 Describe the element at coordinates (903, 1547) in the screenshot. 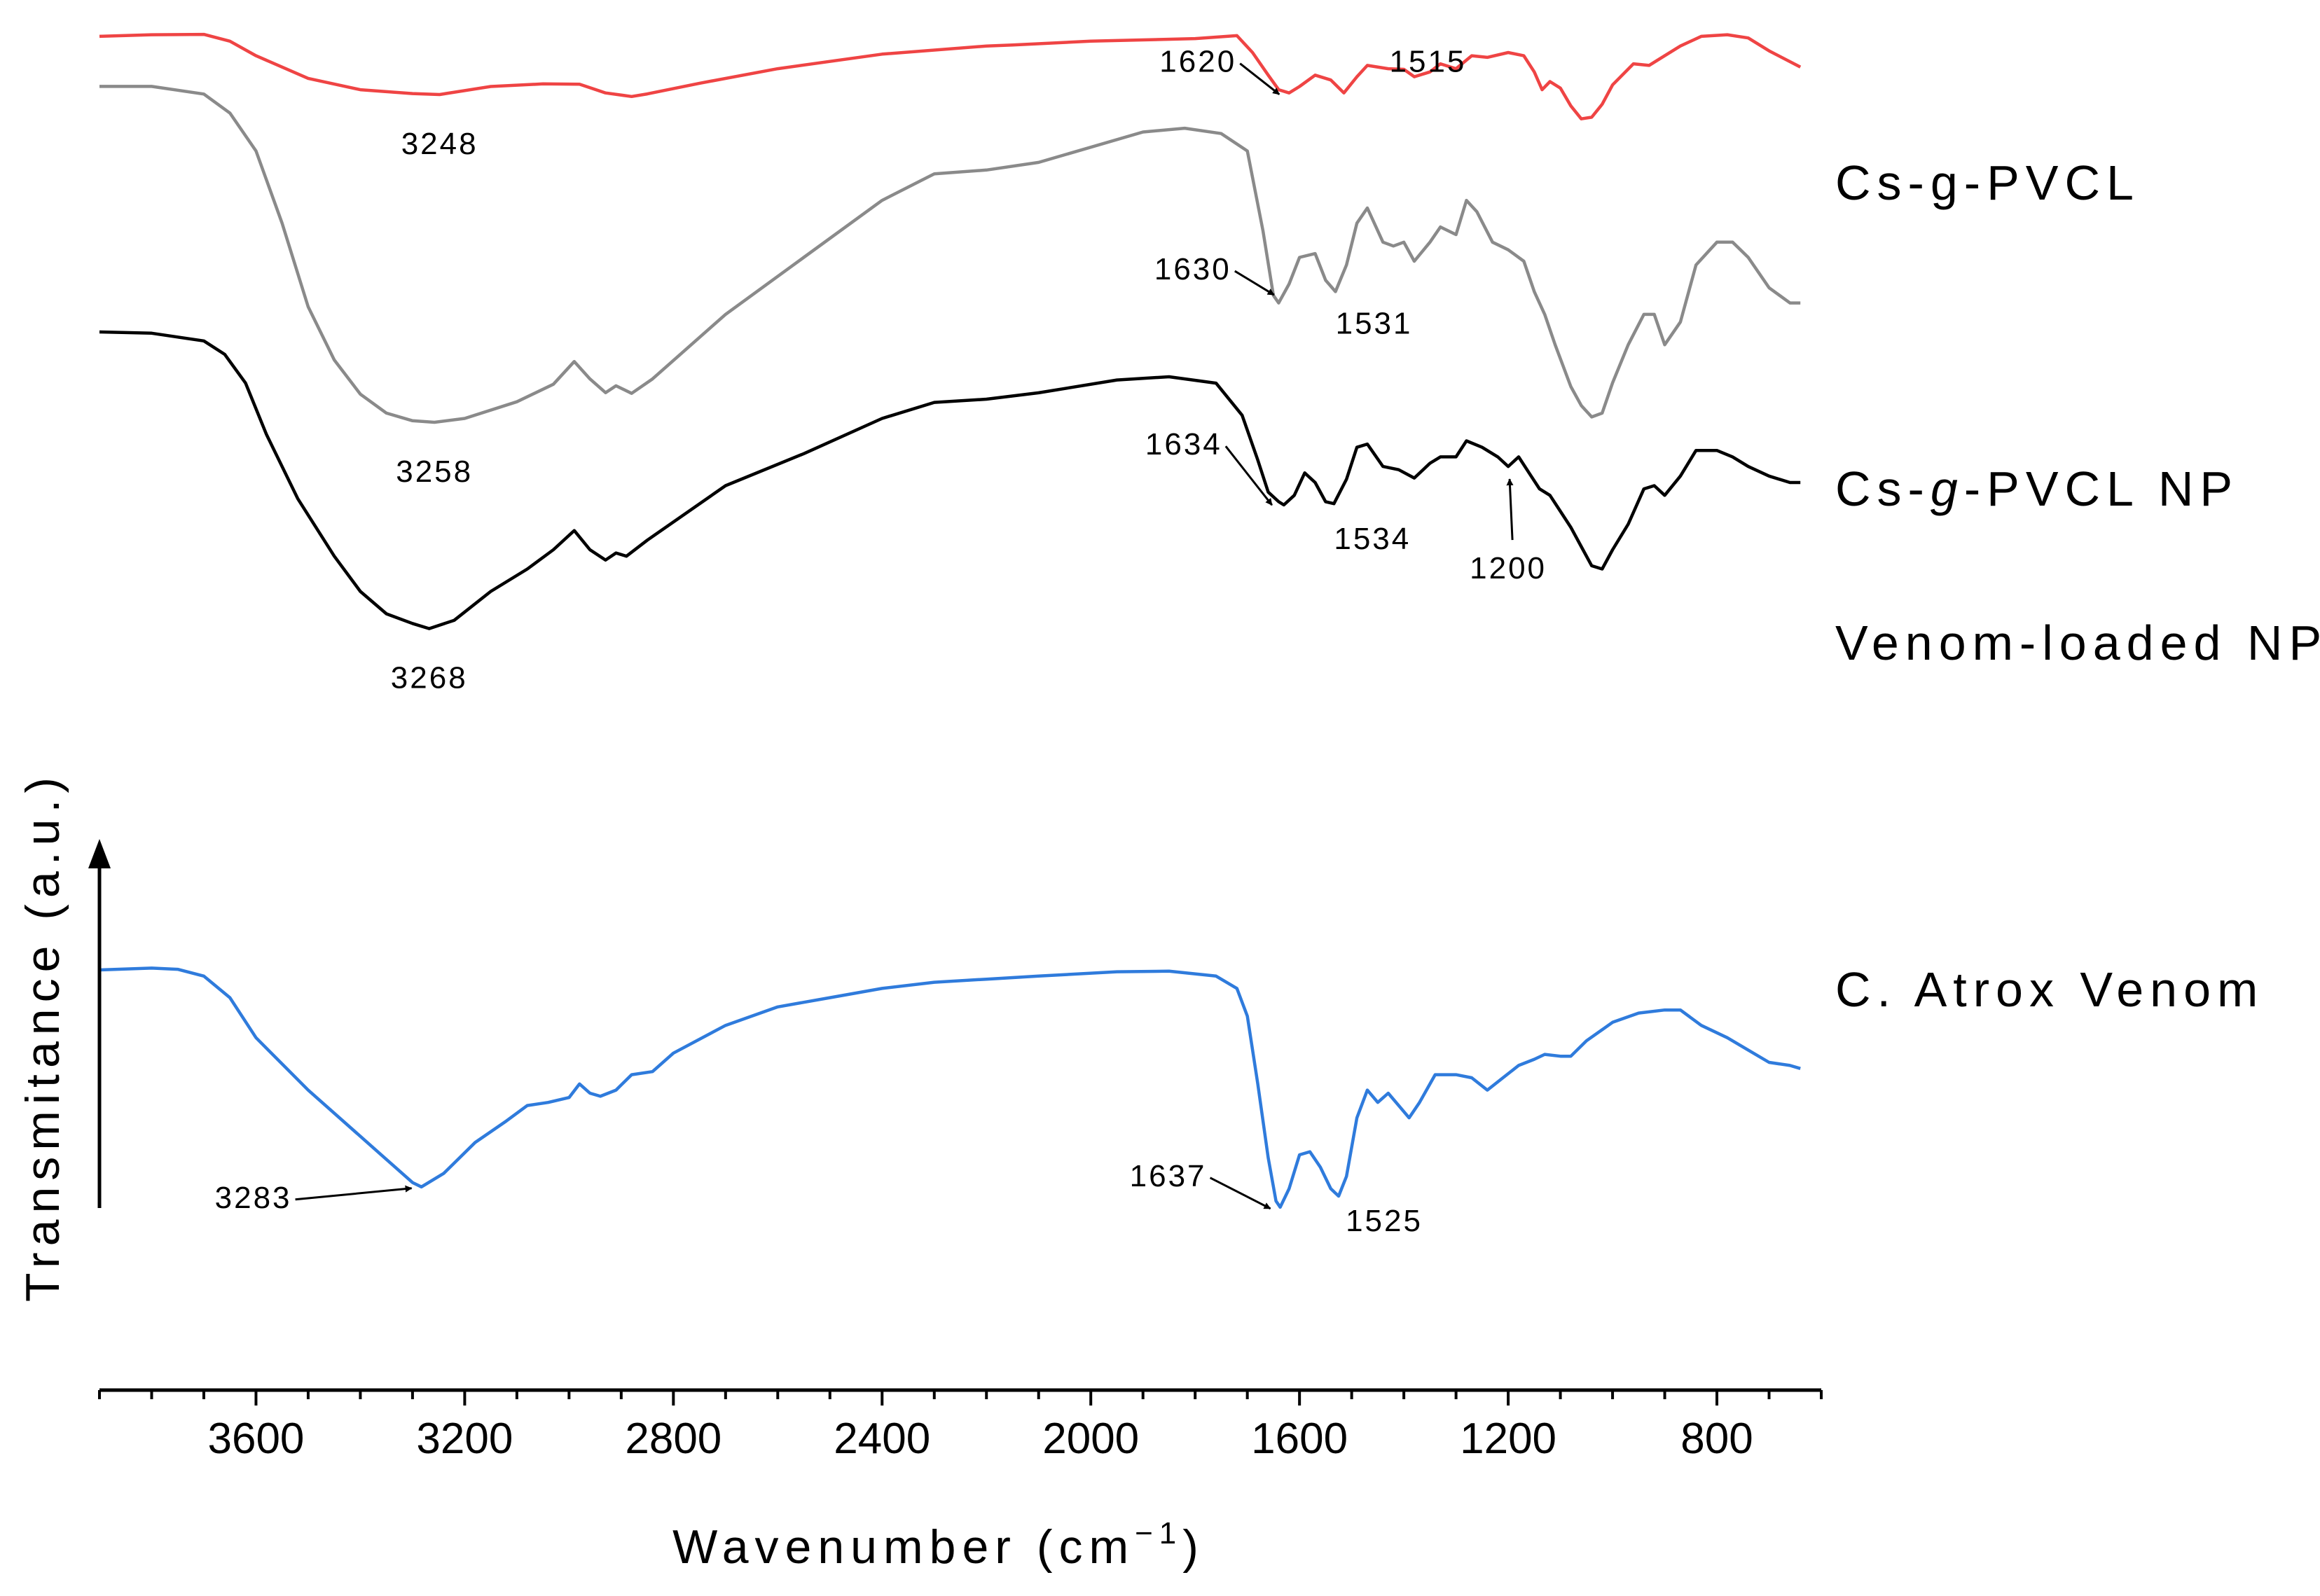

I see `x-axis-title-main: Wavenumber (cm` at that location.